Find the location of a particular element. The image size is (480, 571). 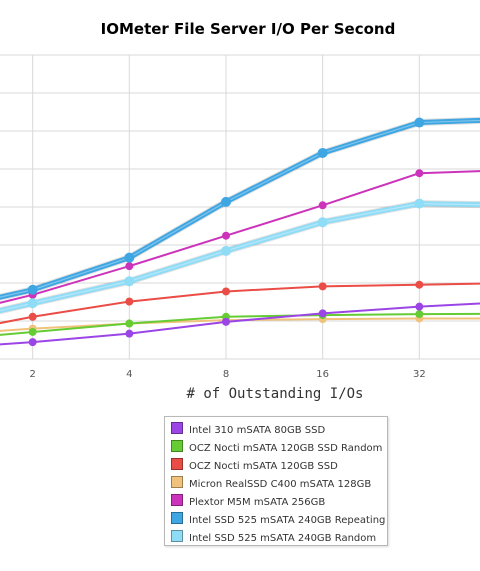

legend-label: Intel 310 mSATA 80GB SSD is located at coordinates (257, 430).